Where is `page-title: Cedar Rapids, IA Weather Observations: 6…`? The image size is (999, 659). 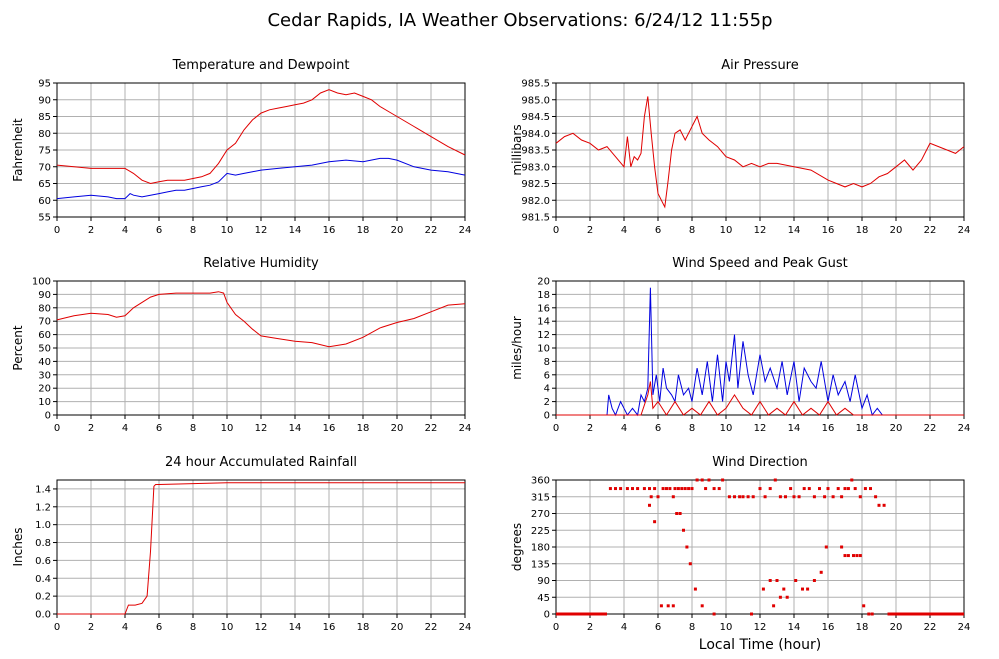 page-title: Cedar Rapids, IA Weather Observations: 6… is located at coordinates (519, 20).